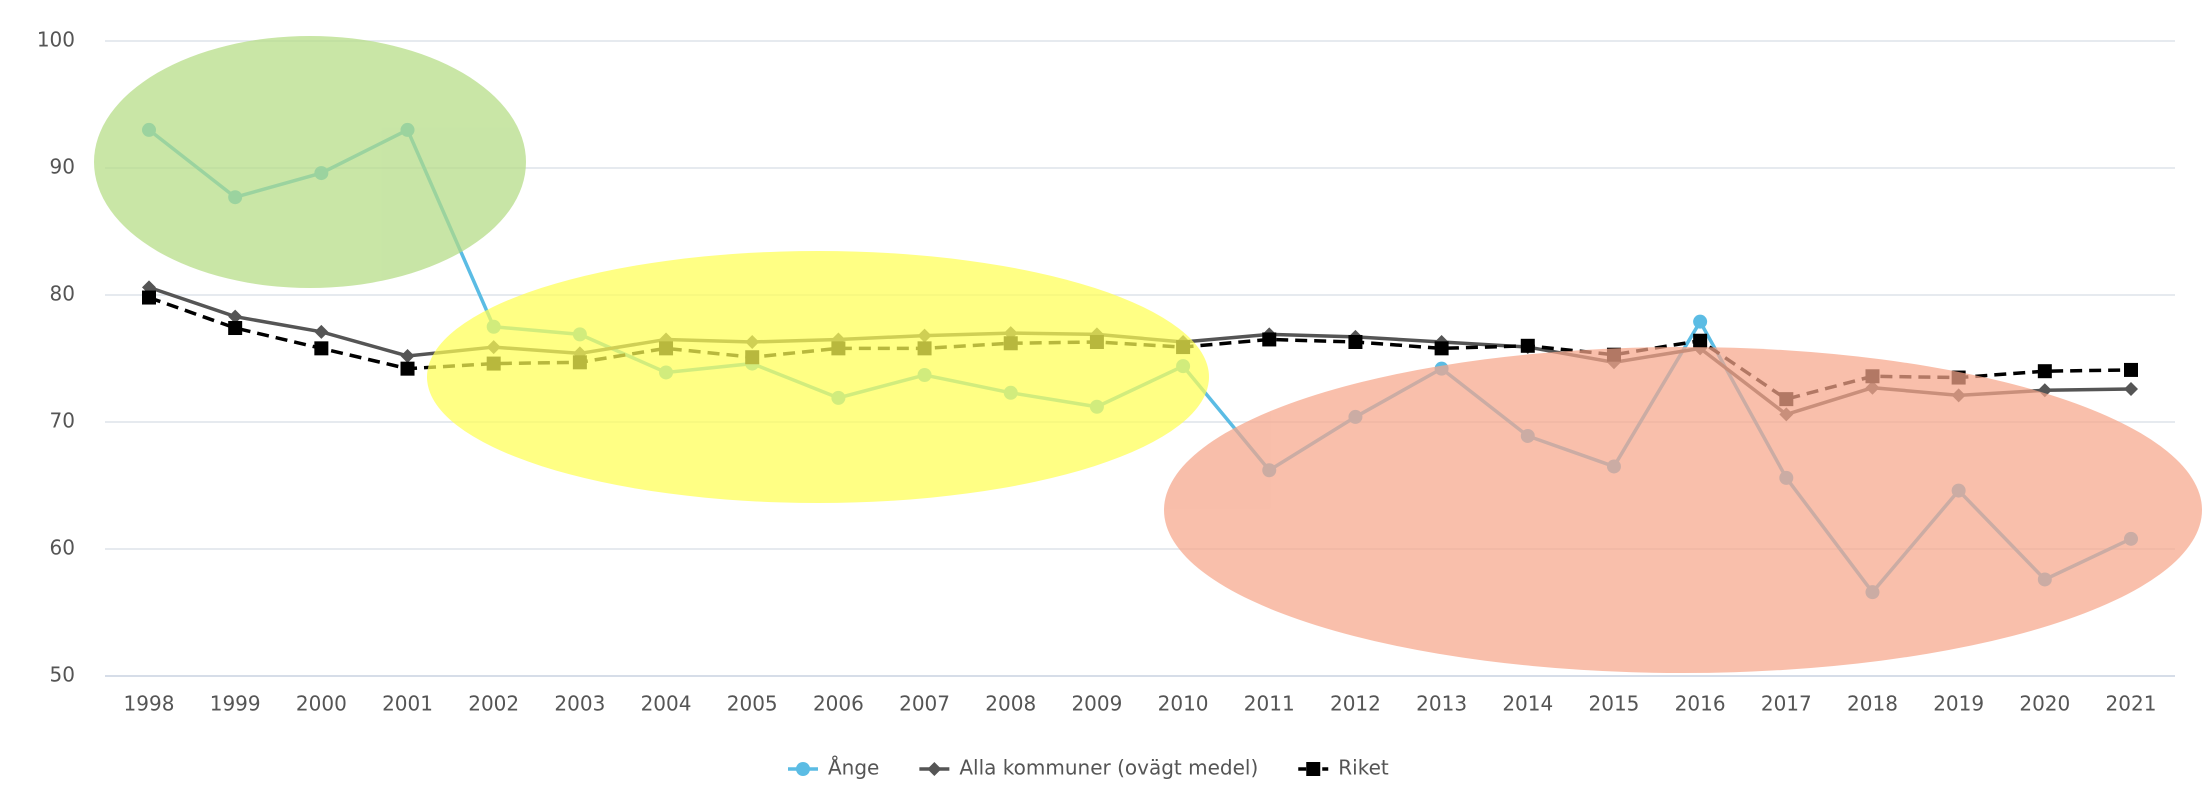 The width and height of the screenshot is (2203, 802). Describe the element at coordinates (1700, 704) in the screenshot. I see `x-tick-label: 2016` at that location.